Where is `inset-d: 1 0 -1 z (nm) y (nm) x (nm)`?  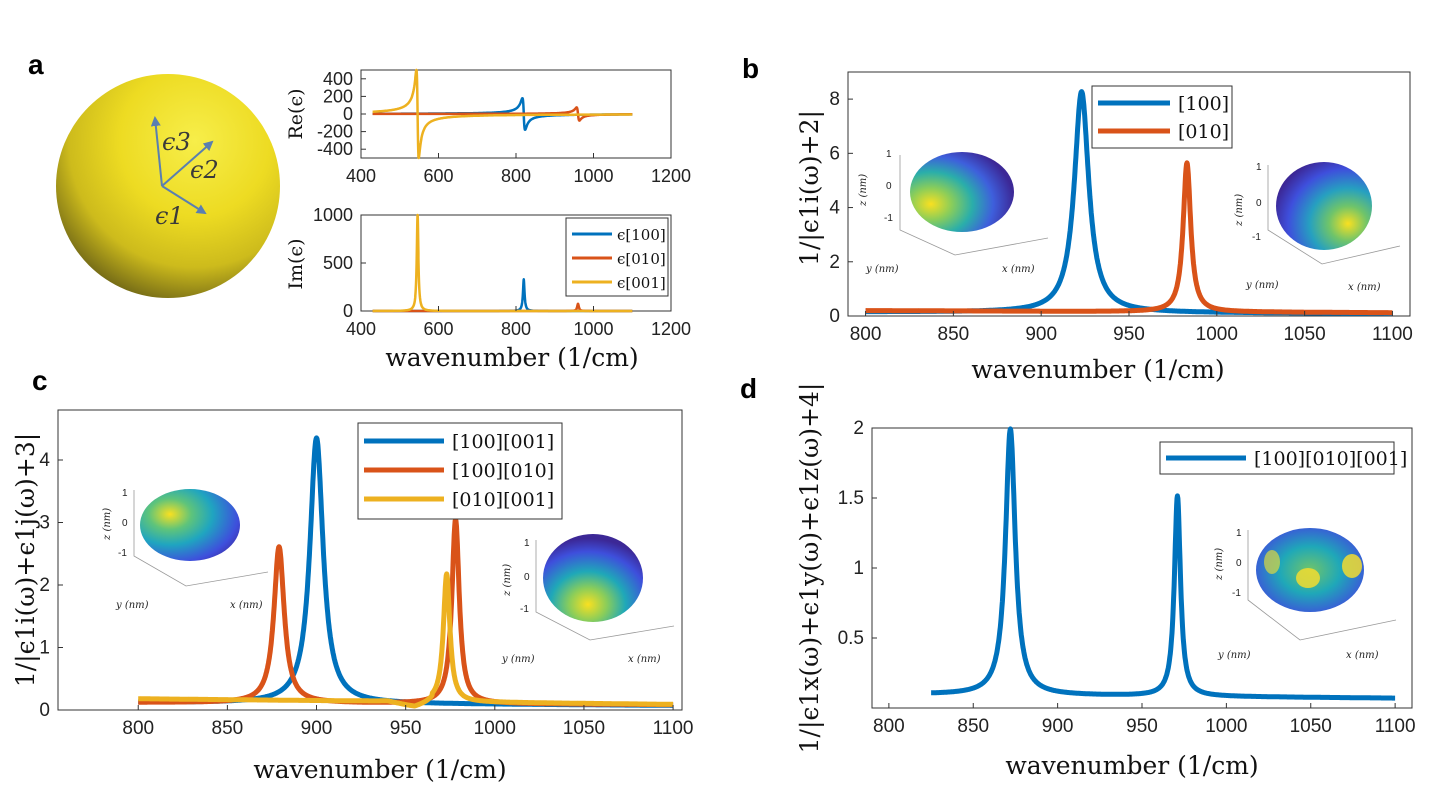 inset-d: 1 0 -1 z (nm) y (nm) x (nm) is located at coordinates (1305, 594).